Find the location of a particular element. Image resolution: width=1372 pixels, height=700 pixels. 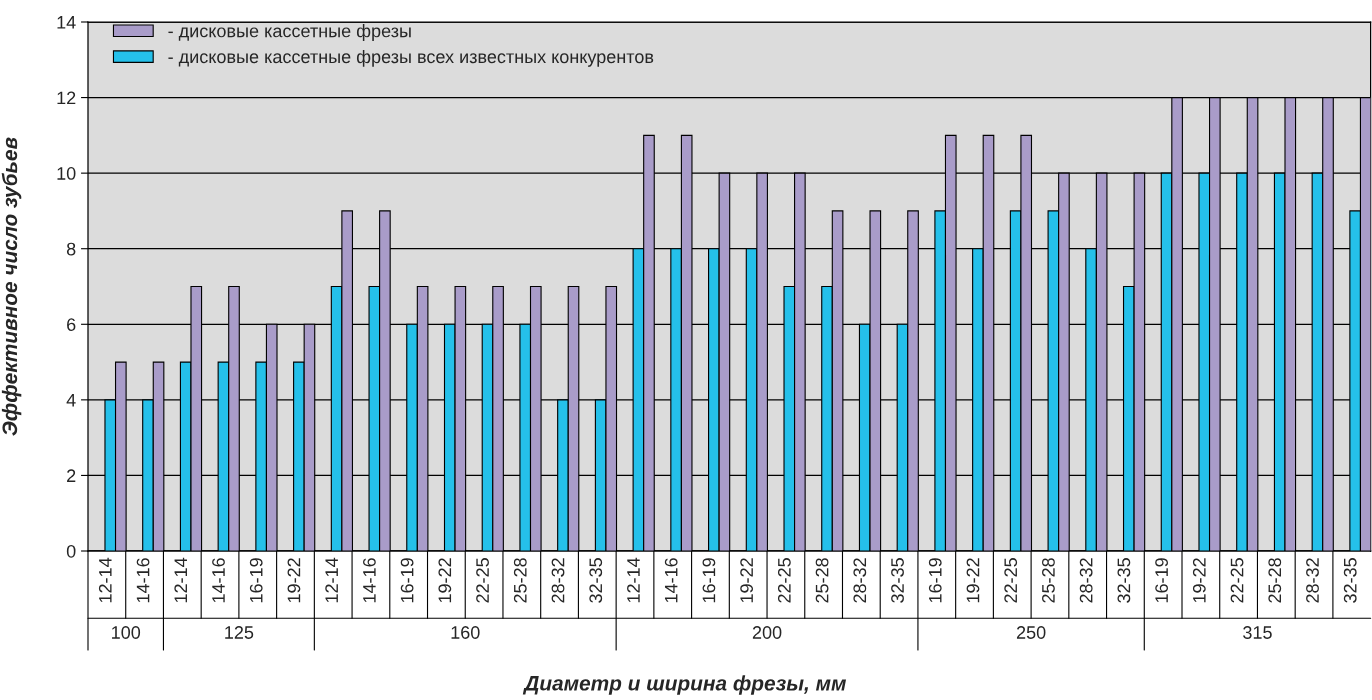

y-tick-label: 6 is located at coordinates (71, 325).